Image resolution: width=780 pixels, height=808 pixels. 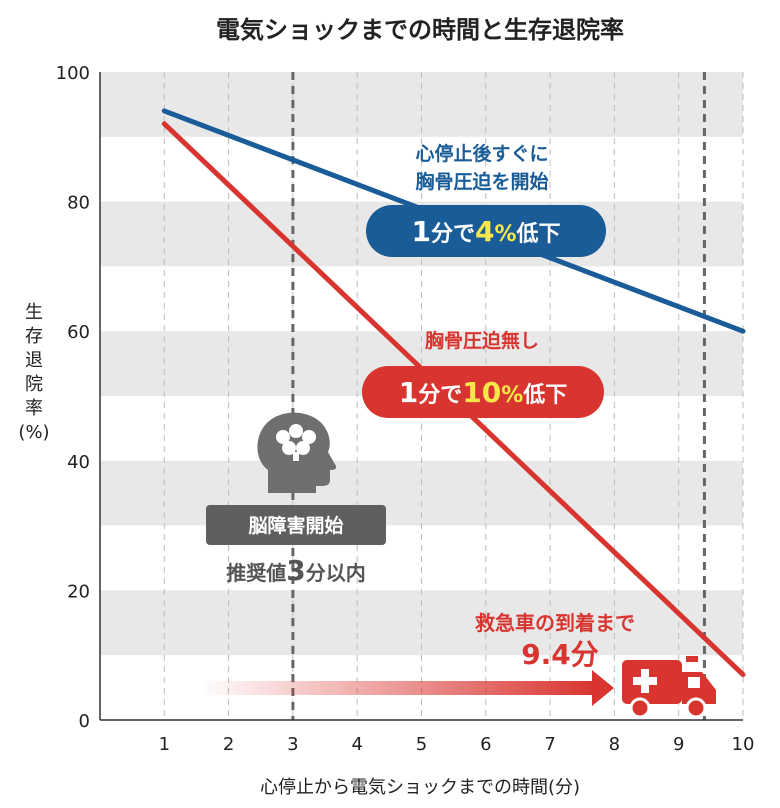 I want to click on y-tick-labels: 0 20 40 60 80 100, so click(x=73, y=397).